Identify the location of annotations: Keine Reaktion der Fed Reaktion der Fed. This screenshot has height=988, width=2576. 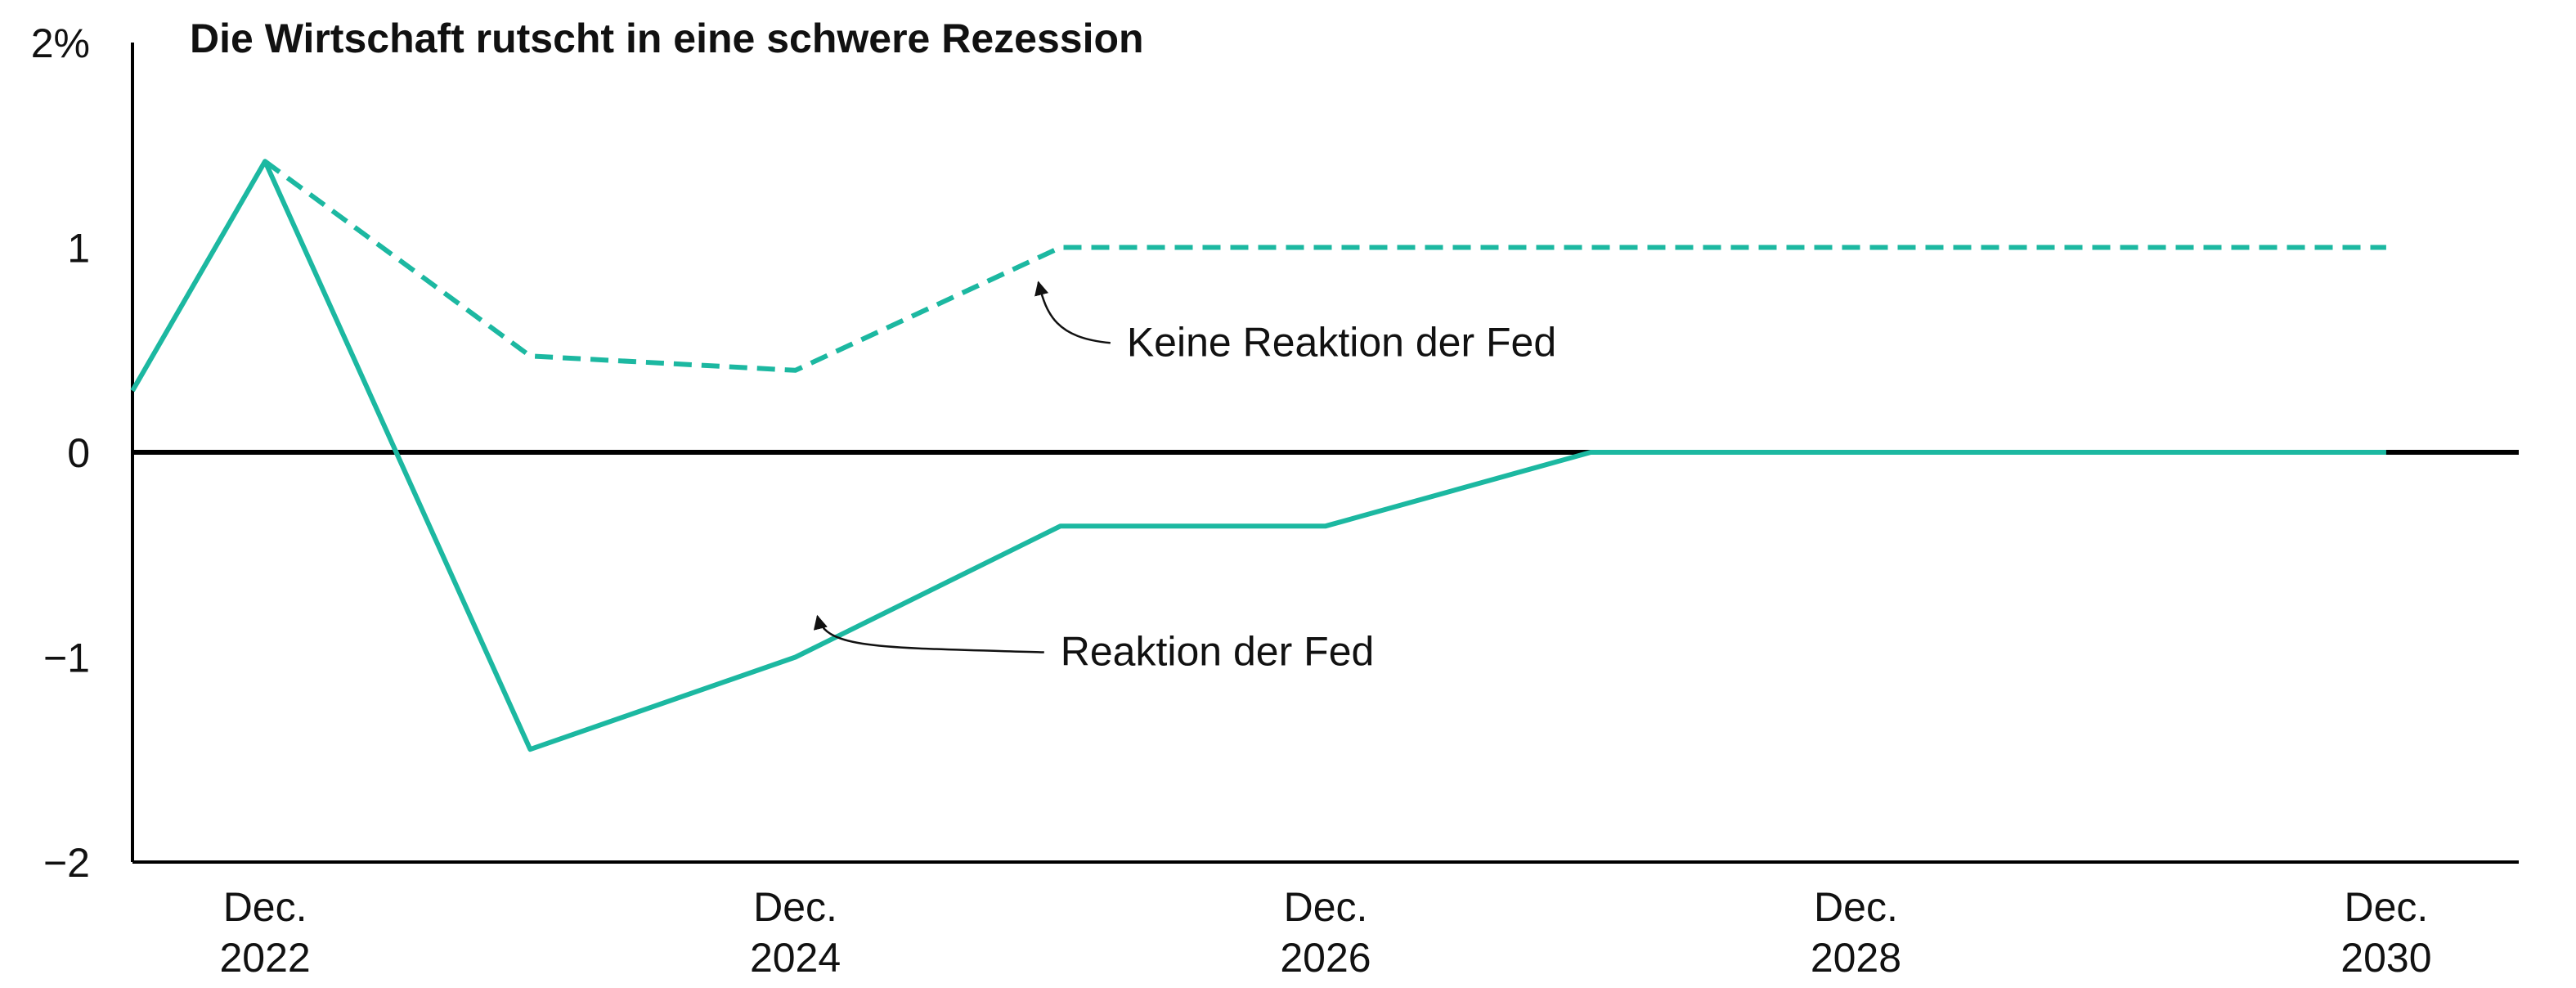
(1184, 478).